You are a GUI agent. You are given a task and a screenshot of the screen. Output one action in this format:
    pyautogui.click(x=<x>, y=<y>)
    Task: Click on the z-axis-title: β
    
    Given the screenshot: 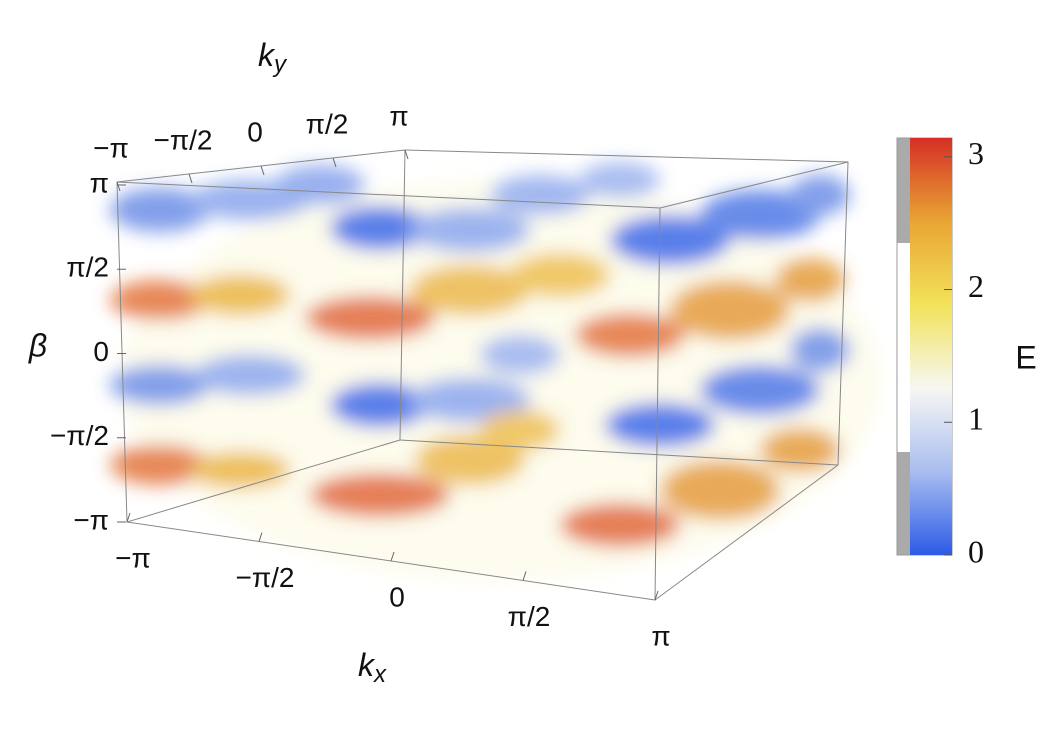 What is the action you would take?
    pyautogui.click(x=37, y=345)
    